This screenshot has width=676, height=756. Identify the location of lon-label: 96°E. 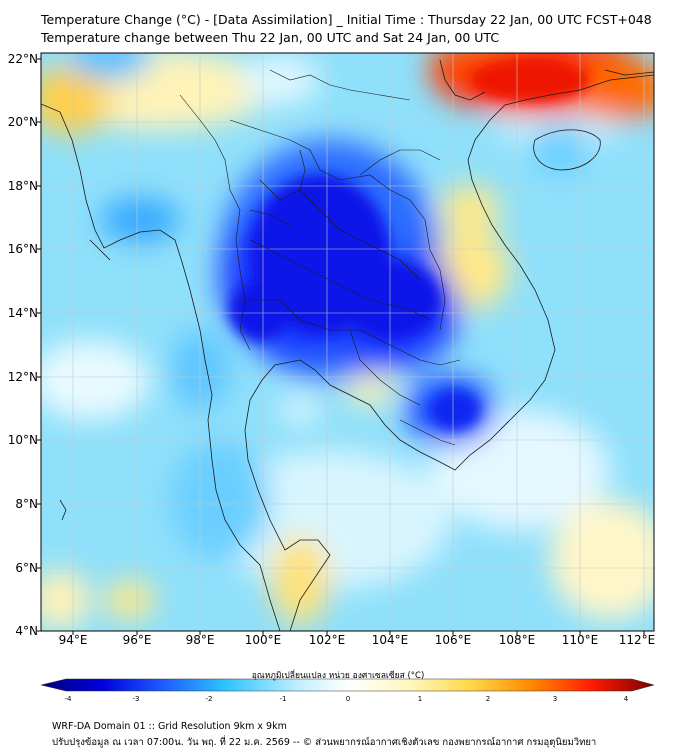
(137, 640).